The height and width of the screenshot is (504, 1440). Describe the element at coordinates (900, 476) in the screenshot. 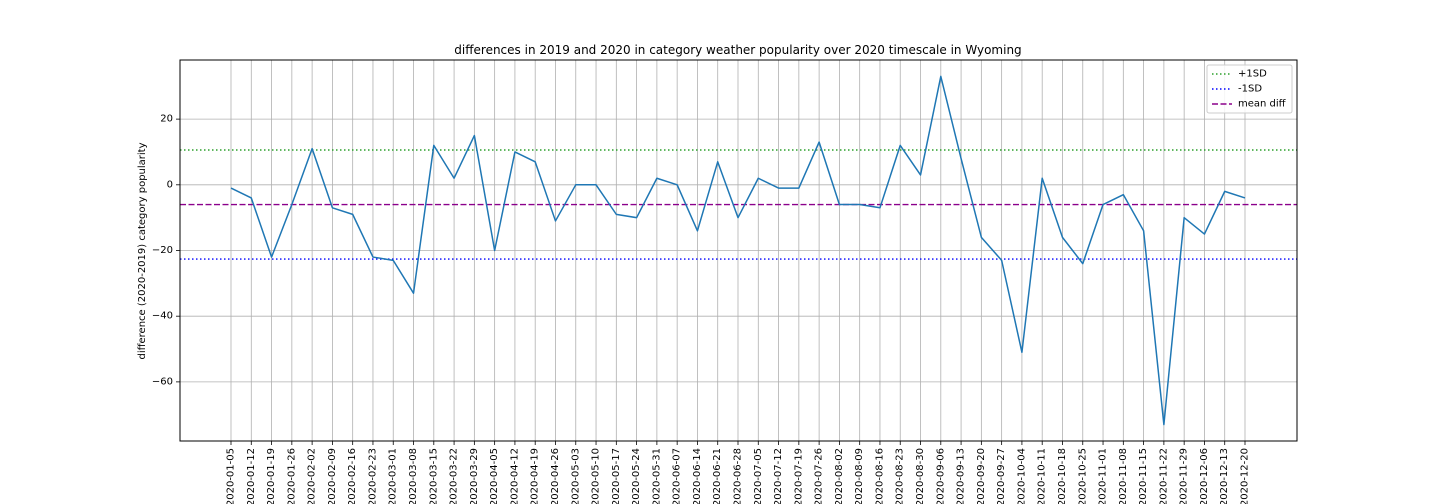

I see `x-tick-label: 2020-08-23` at that location.